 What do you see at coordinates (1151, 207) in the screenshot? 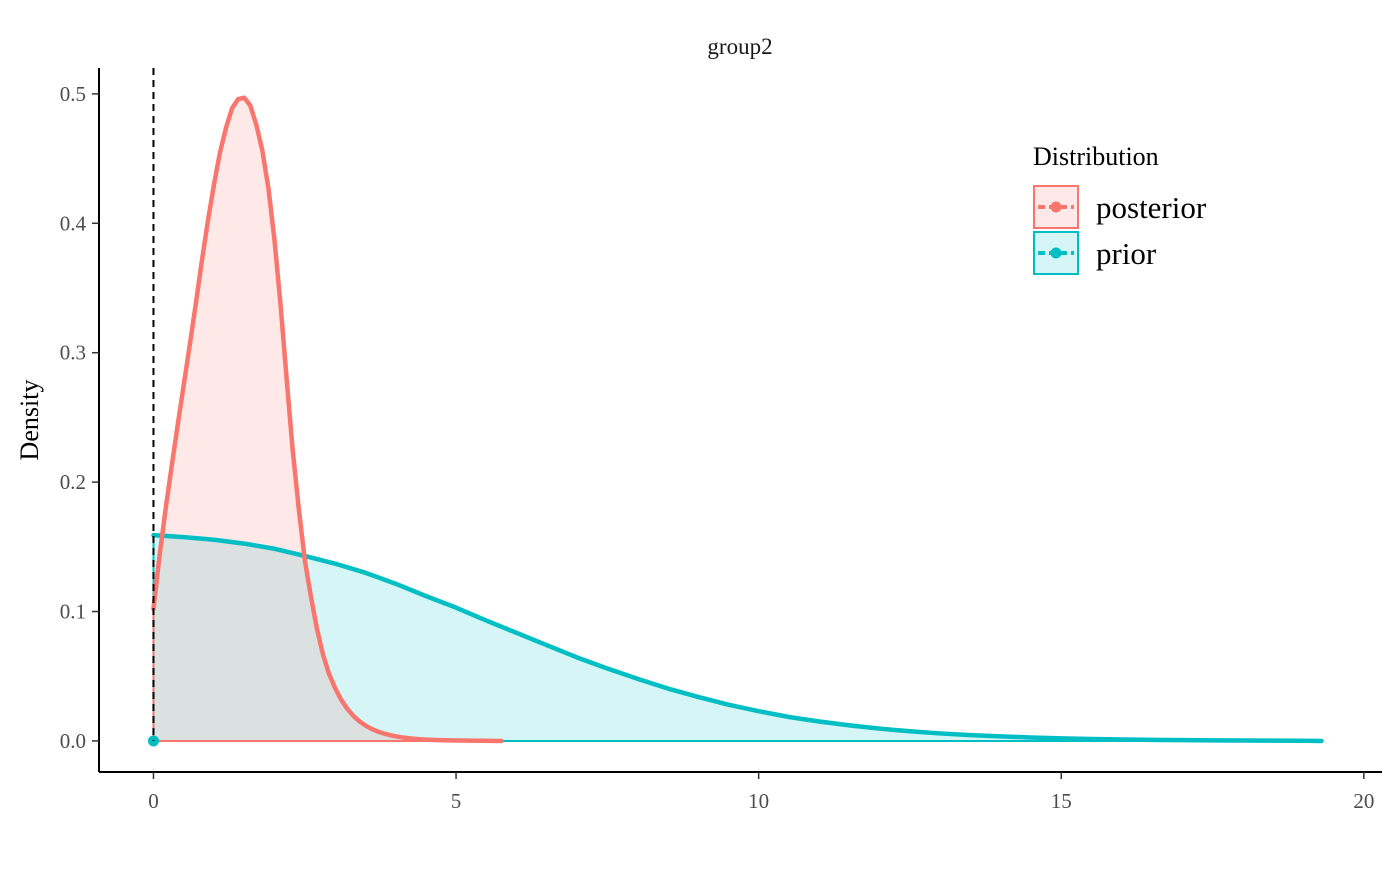
I see `legend-label-posterior: posterior` at bounding box center [1151, 207].